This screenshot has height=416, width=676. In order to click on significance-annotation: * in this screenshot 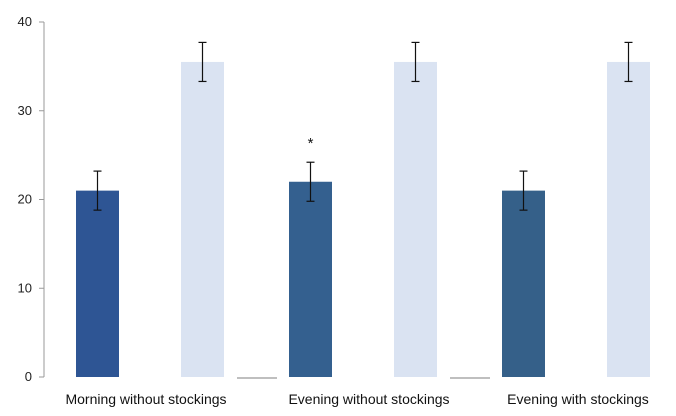, I will do `click(311, 143)`.